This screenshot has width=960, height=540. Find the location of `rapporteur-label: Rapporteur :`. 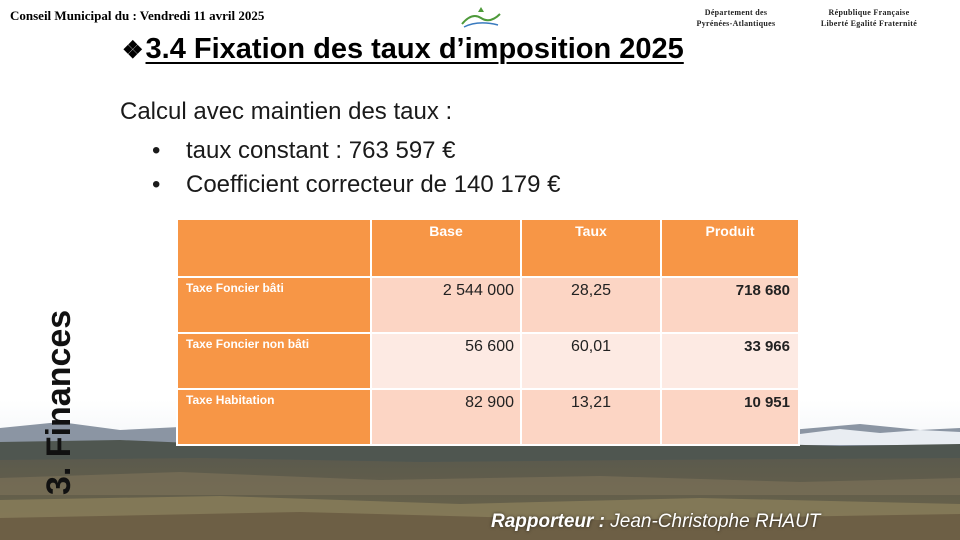

rapporteur-label: Rapporteur : is located at coordinates (548, 521).